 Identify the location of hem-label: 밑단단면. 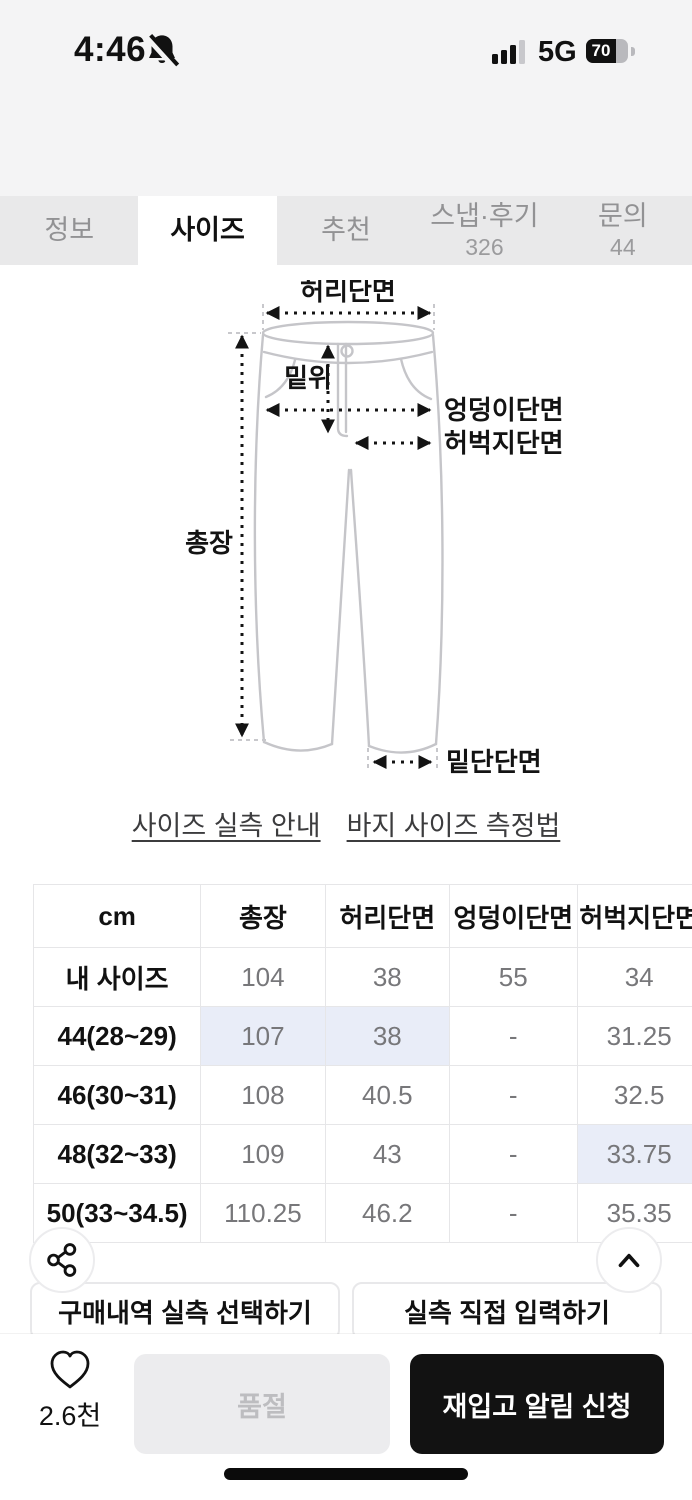
(494, 762).